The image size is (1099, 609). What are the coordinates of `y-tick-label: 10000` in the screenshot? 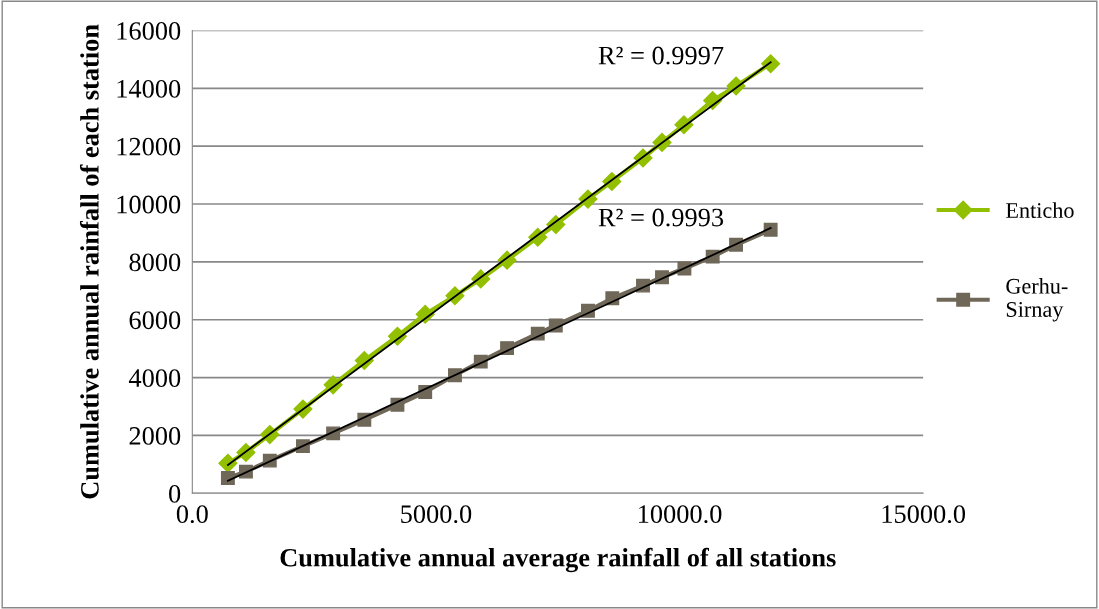 It's located at (149, 204).